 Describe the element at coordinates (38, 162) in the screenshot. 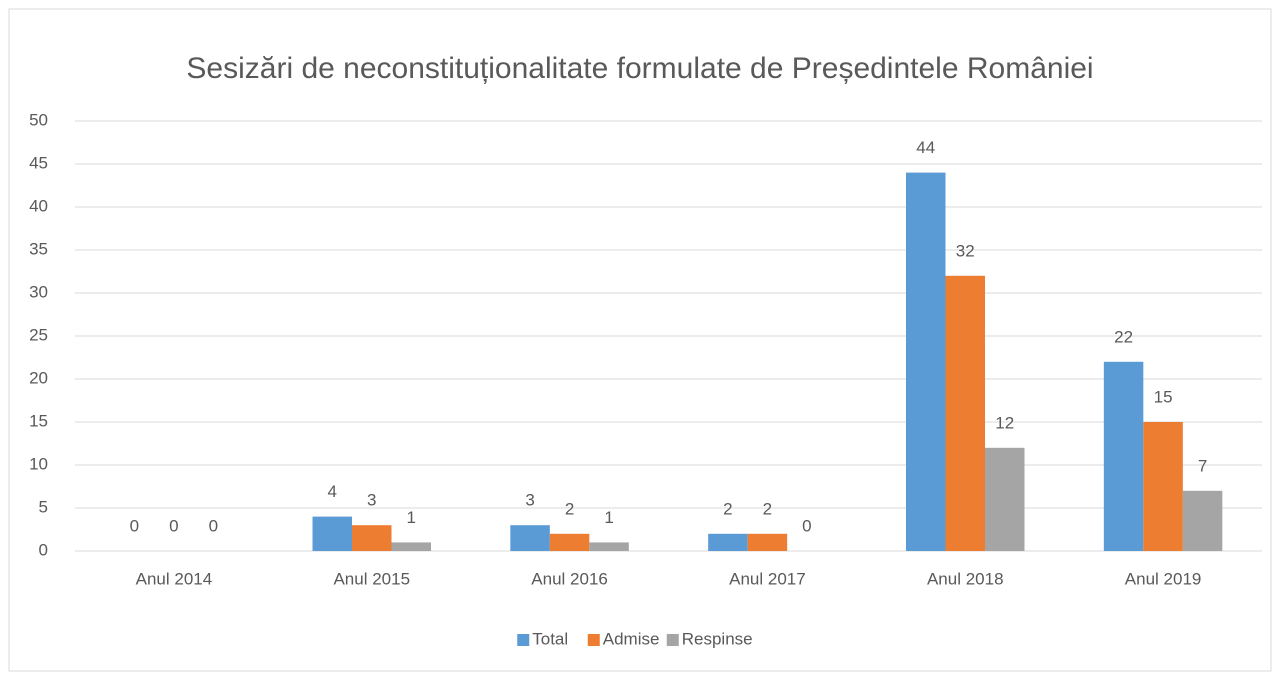

I see `y-tick-label: 45` at that location.